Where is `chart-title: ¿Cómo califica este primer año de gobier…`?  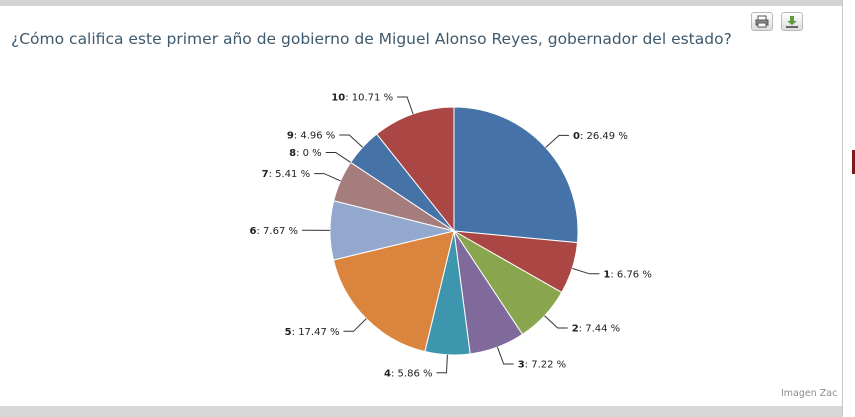 chart-title: ¿Cómo califica este primer año de gobier… is located at coordinates (371, 39).